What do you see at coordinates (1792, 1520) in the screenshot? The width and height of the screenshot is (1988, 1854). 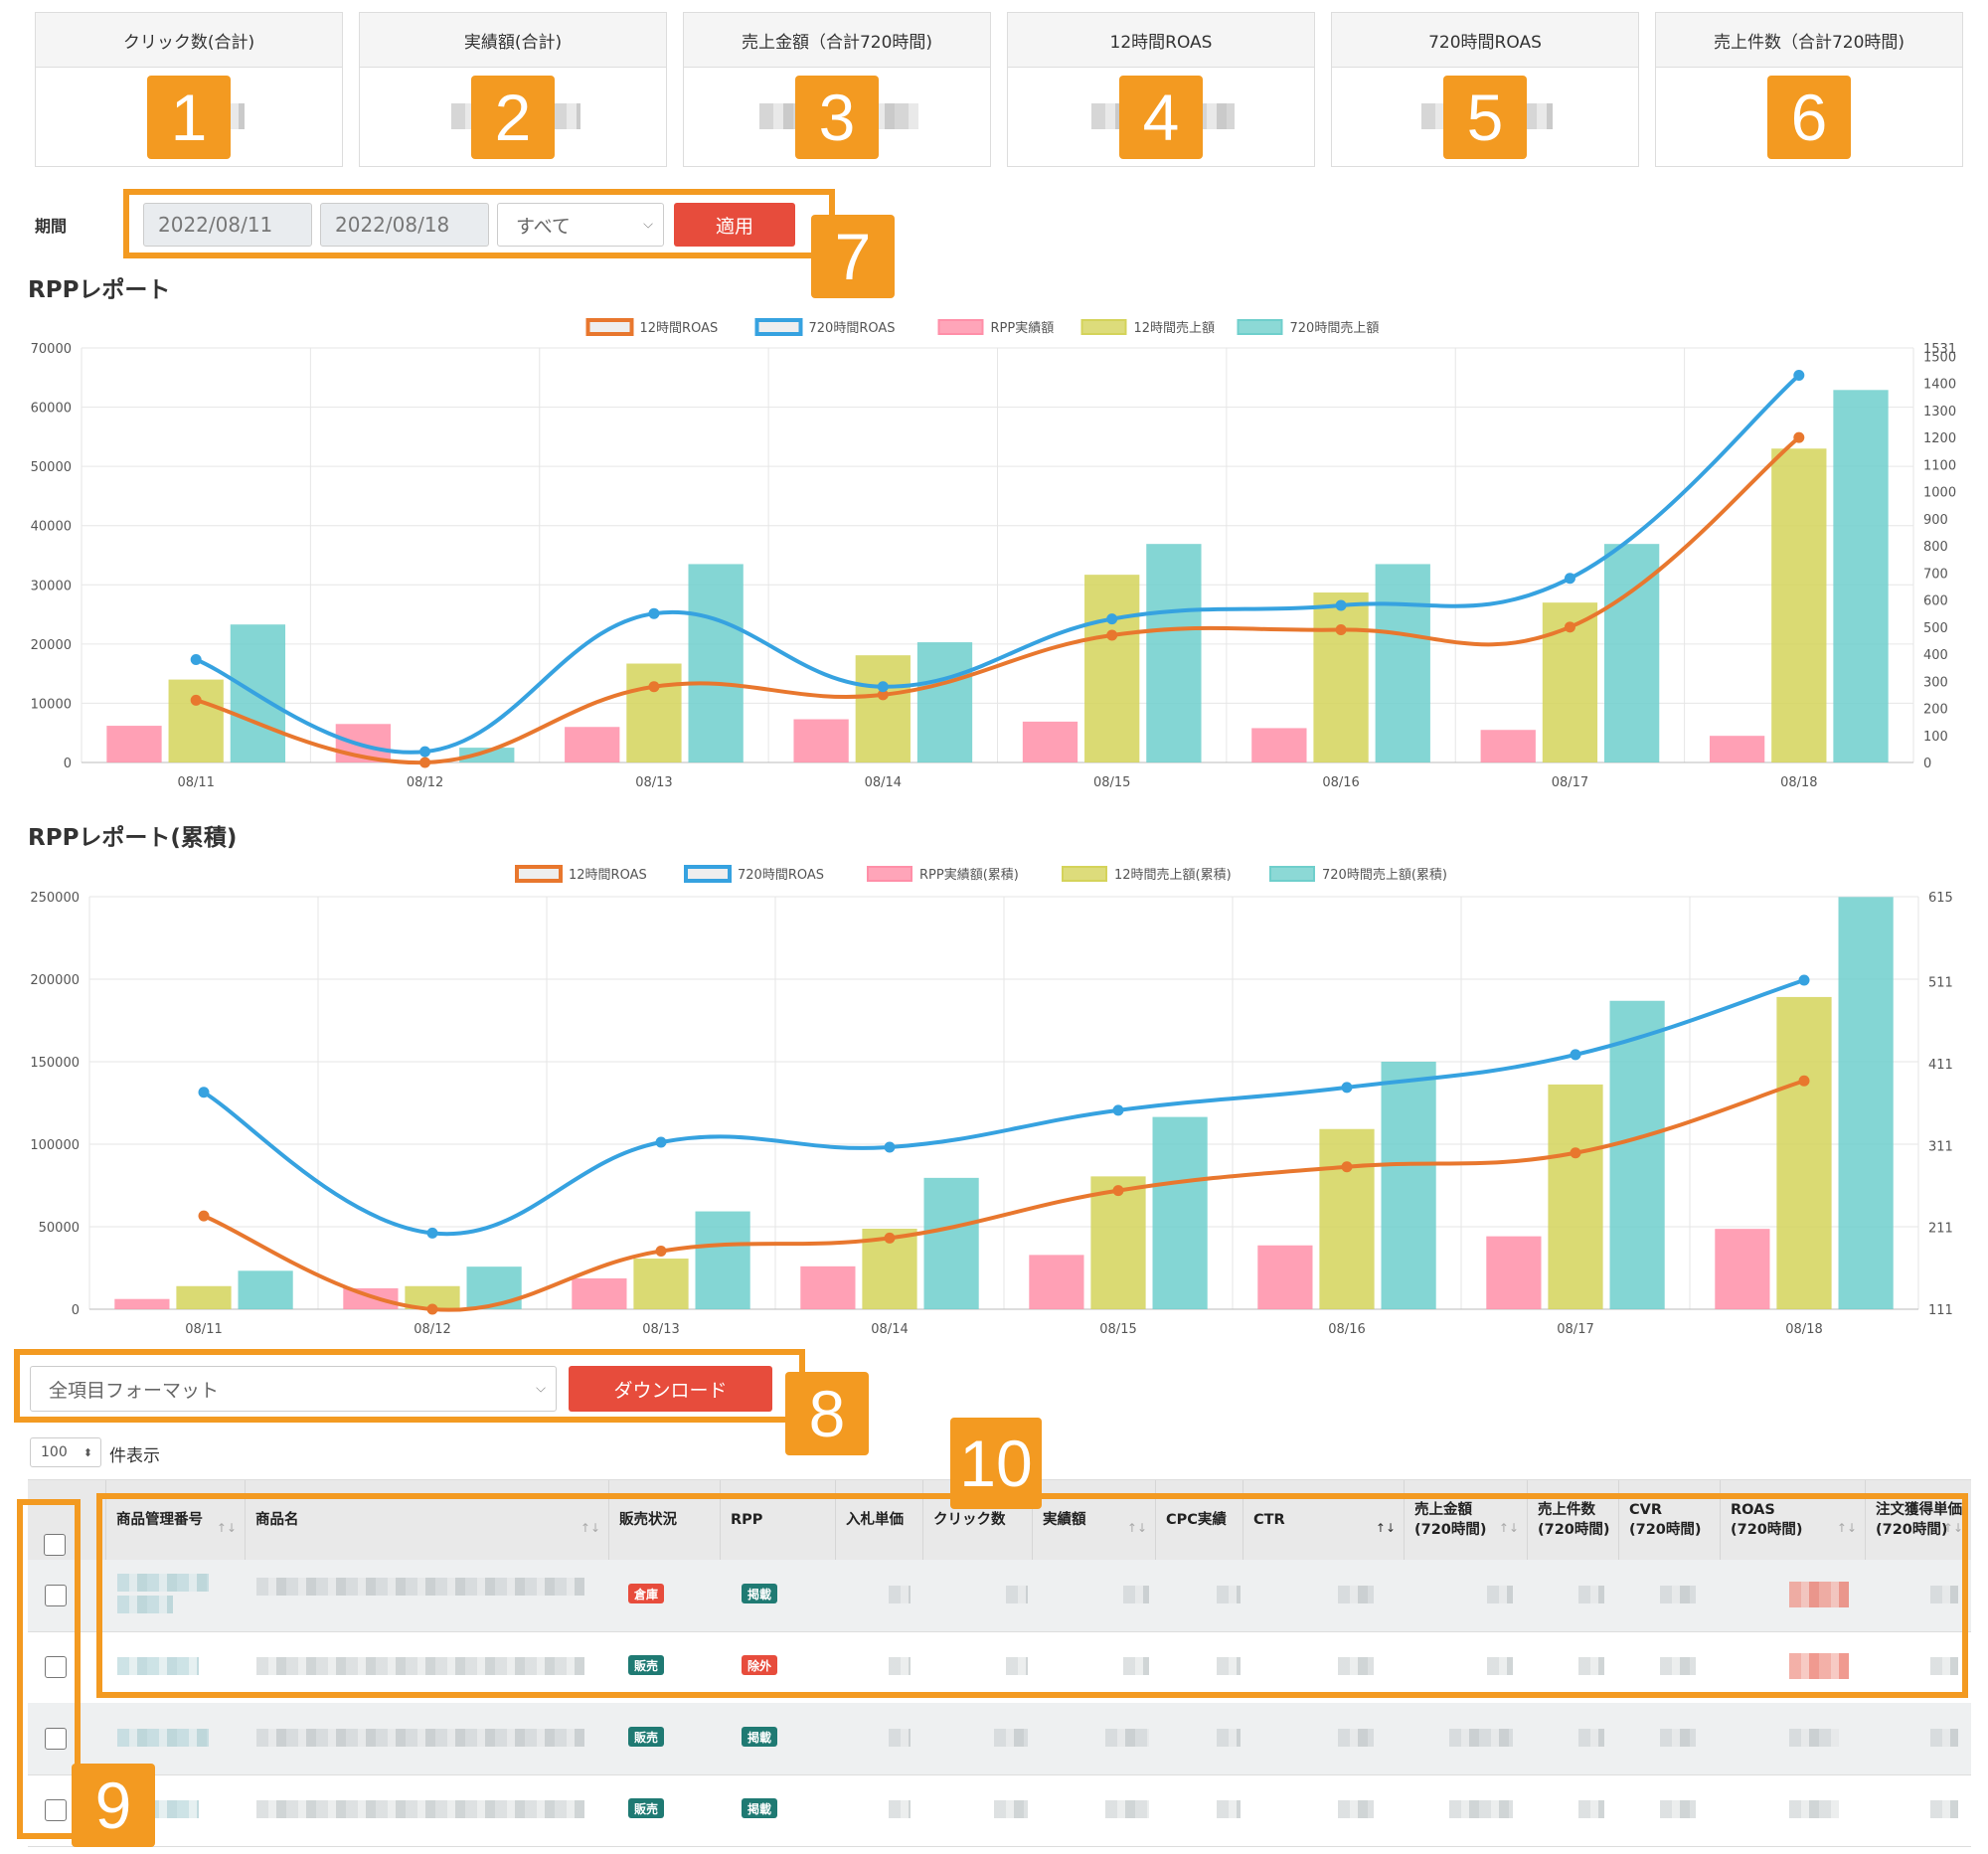 I see `column-header: ROAS (720時間) ↑↓` at bounding box center [1792, 1520].